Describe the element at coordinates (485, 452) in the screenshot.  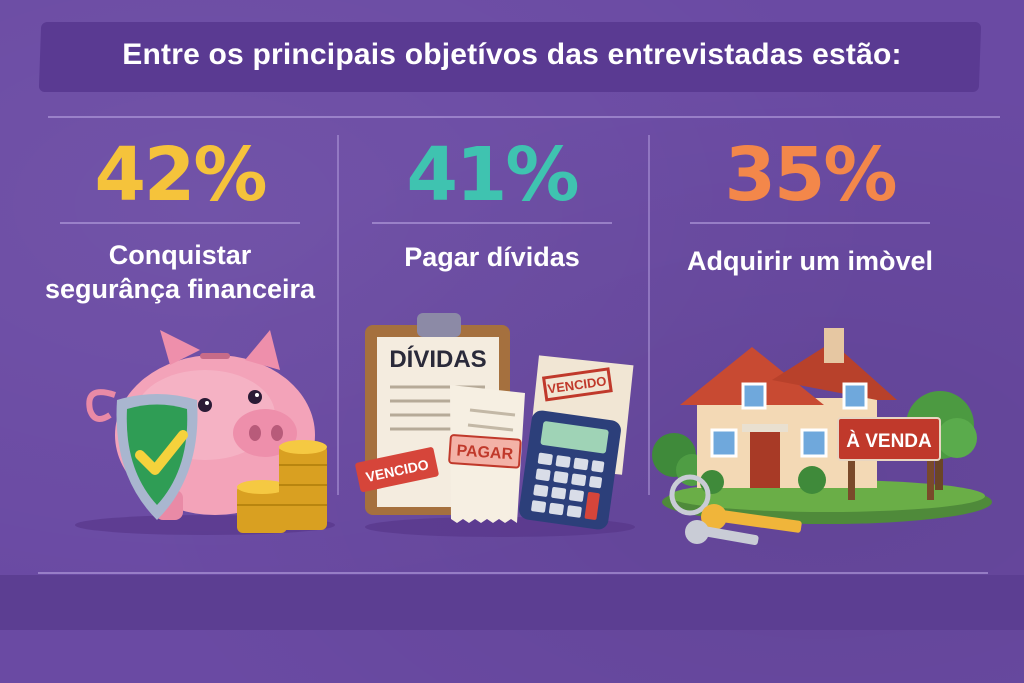
I see `stamp-pagar: PAGAR` at that location.